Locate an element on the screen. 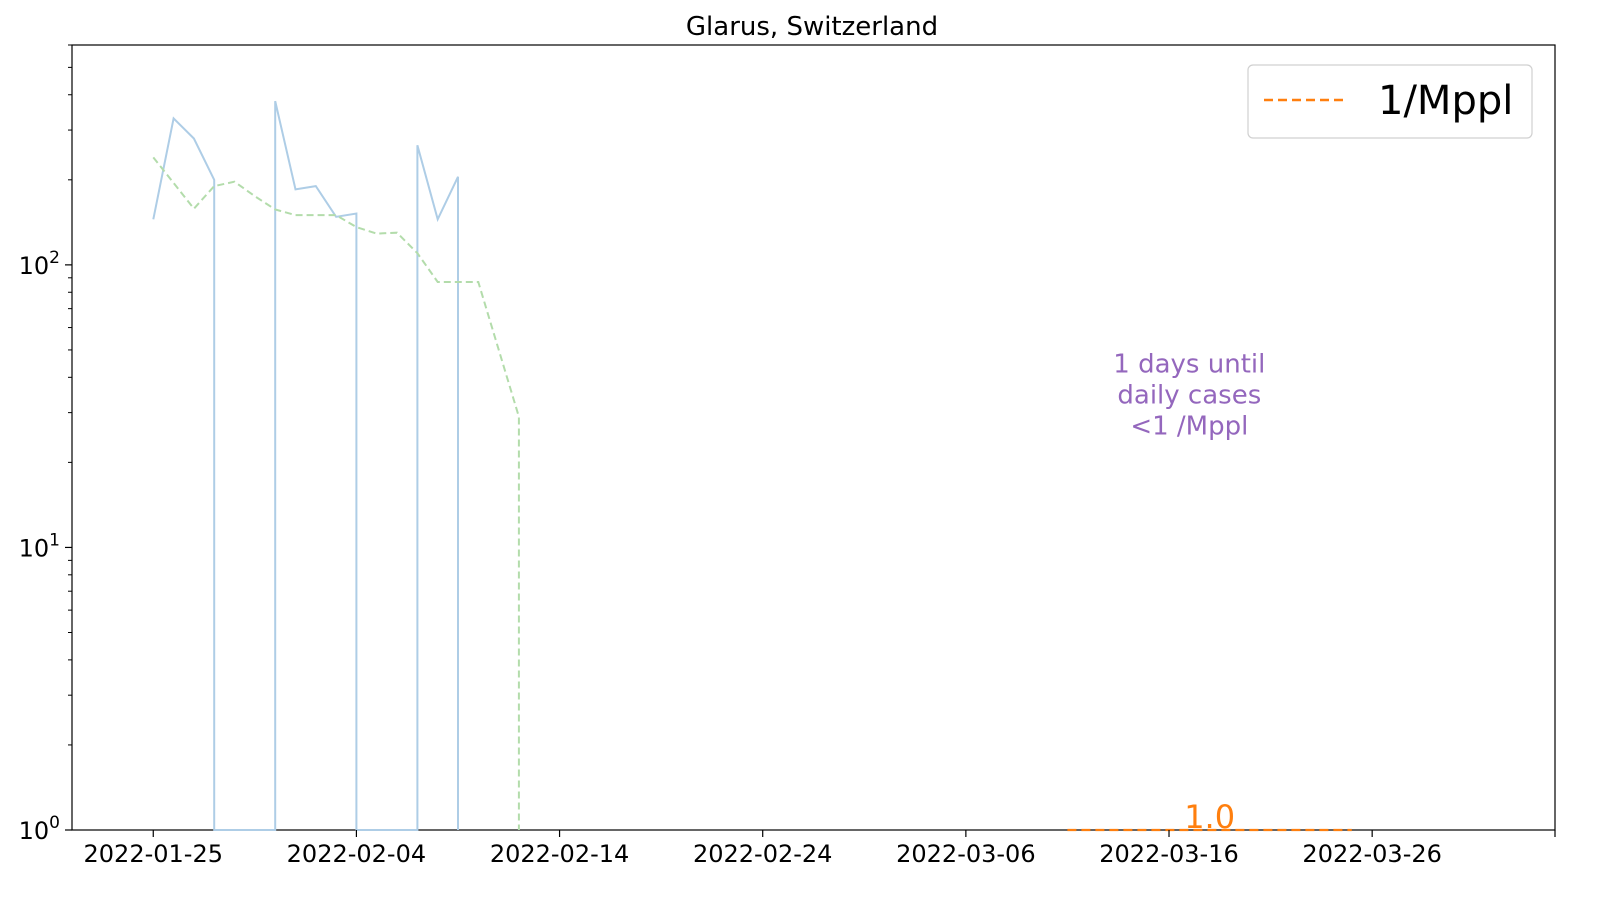 This screenshot has height=900, width=1600. y-axis: 10⁰ 10¹ 10² is located at coordinates (45, 444).